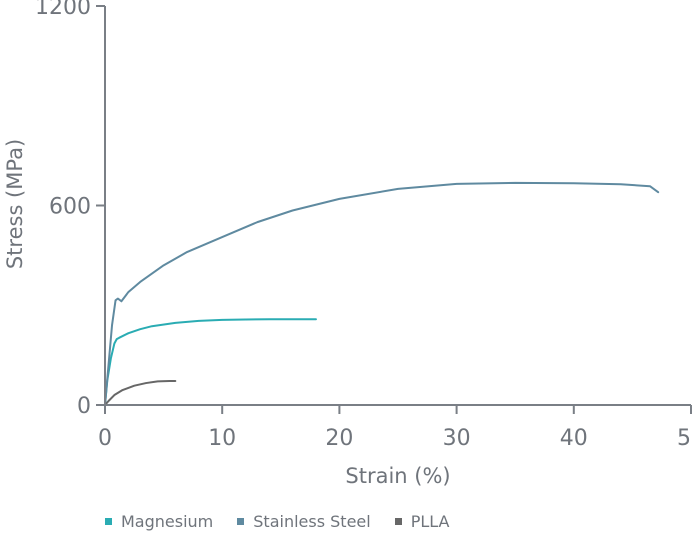  Describe the element at coordinates (312, 521) in the screenshot. I see `legend-label-stainless-steel: Stainless Steel` at that location.